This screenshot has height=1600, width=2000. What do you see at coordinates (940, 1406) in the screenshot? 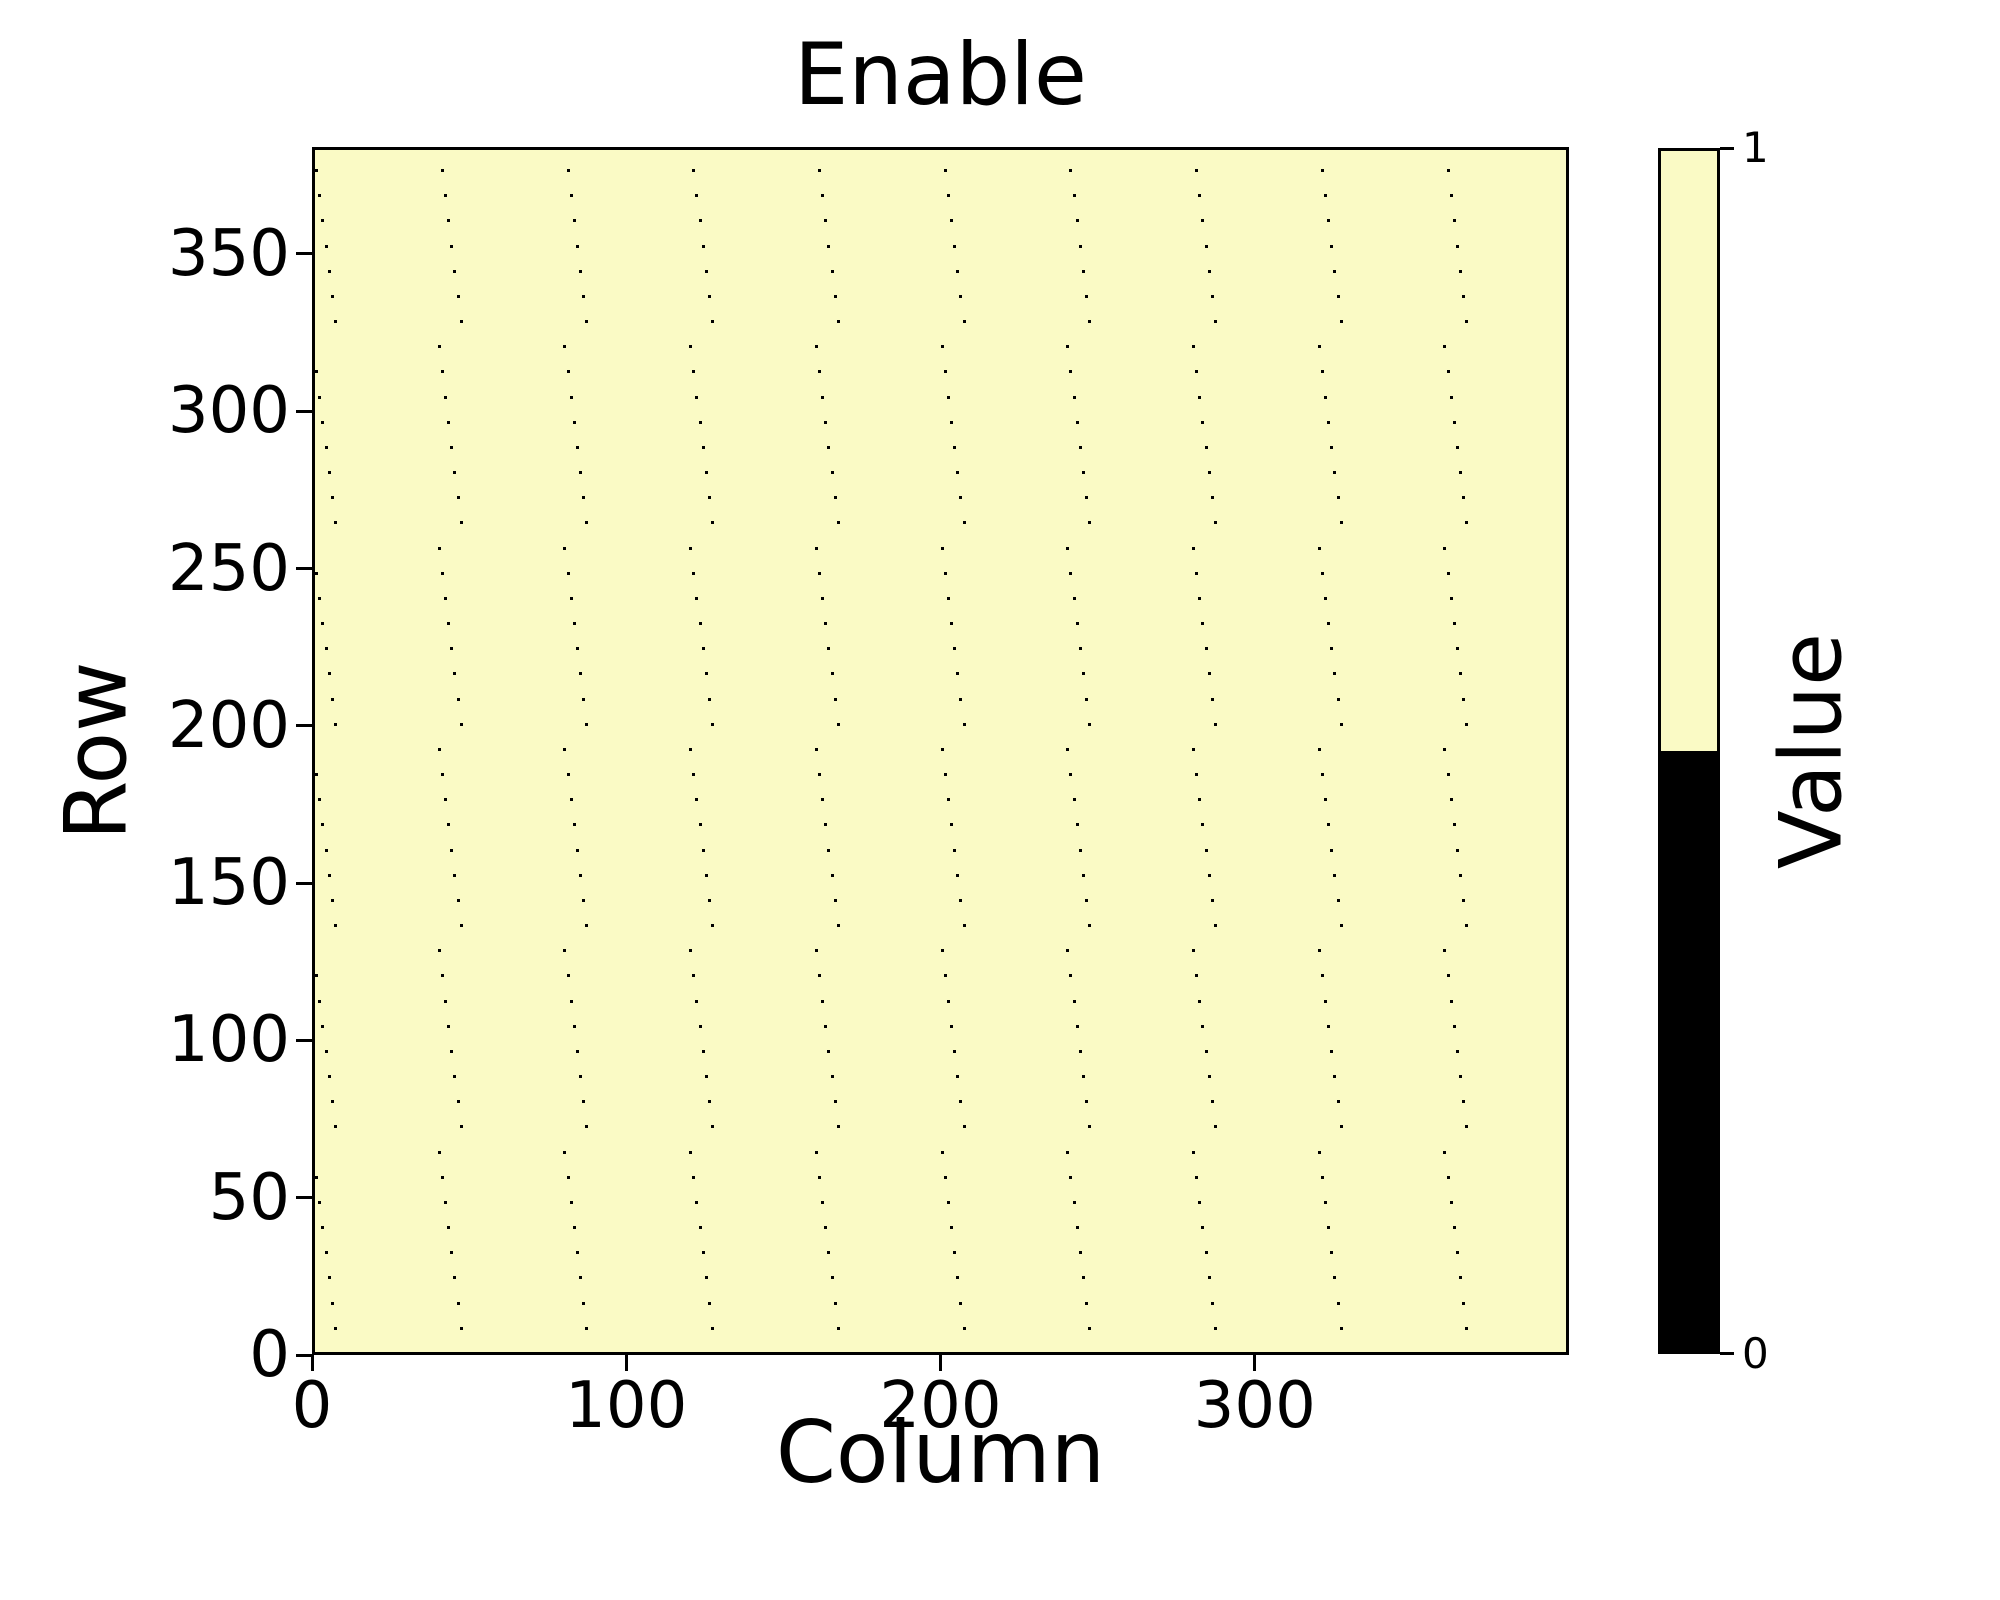
I see `x-tick-label-200: 200` at bounding box center [940, 1406].